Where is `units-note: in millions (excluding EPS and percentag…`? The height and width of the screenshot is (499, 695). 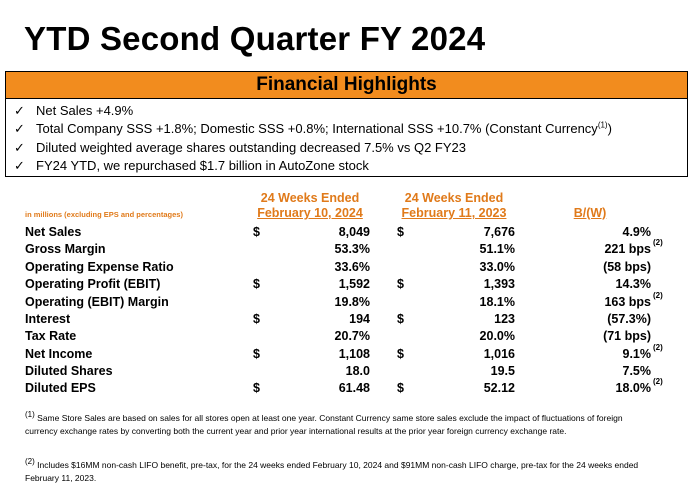
units-note: in millions (excluding EPS and percentag… is located at coordinates (104, 214).